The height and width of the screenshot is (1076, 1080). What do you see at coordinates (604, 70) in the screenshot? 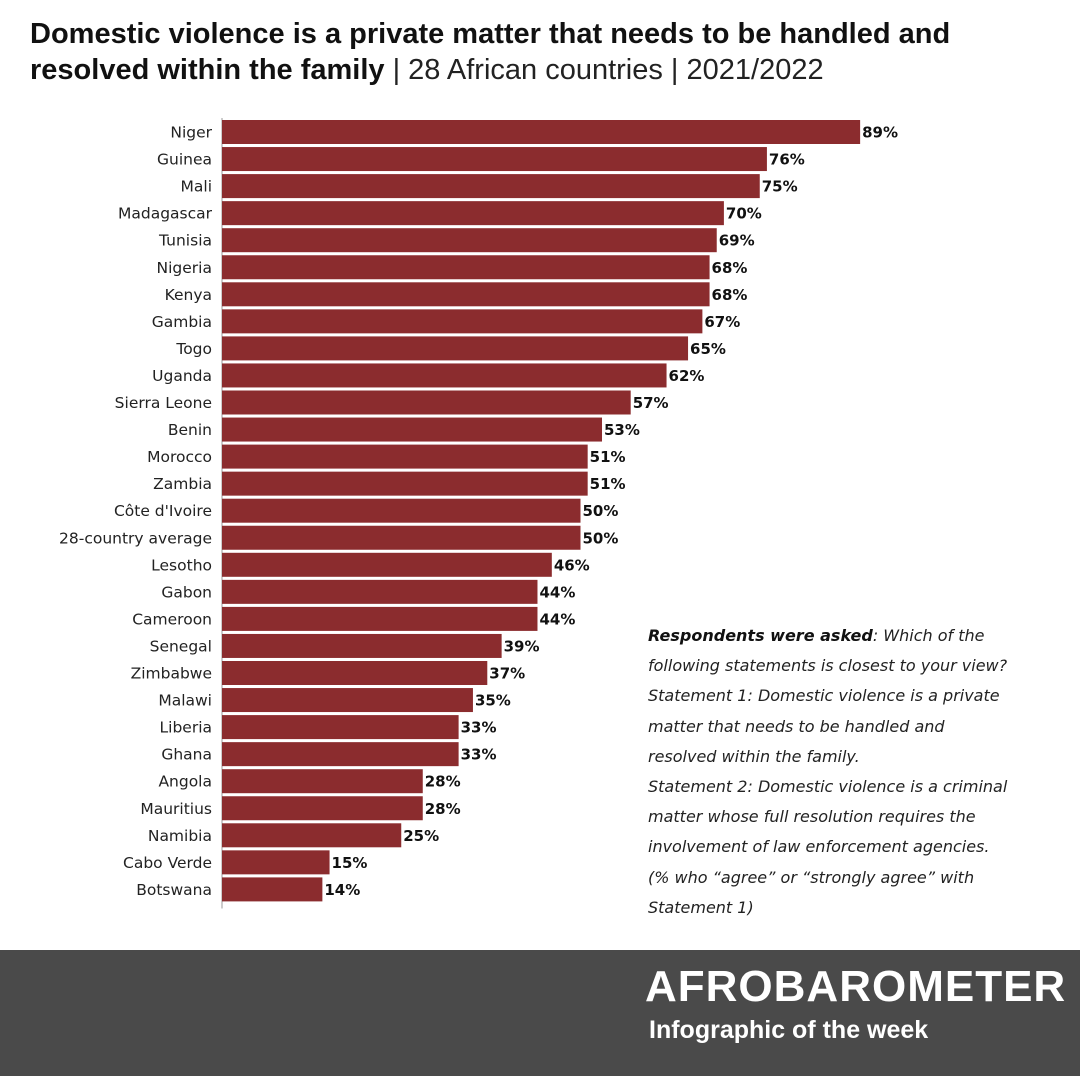
I see `chart-title-meta: | 28 African countries | 2021/2022` at bounding box center [604, 70].